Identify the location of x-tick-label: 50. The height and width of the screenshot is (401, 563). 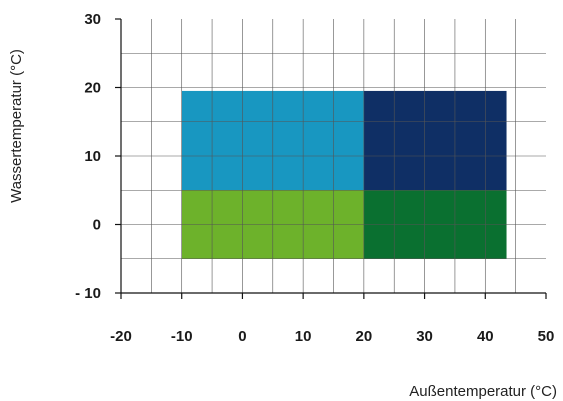
(546, 336).